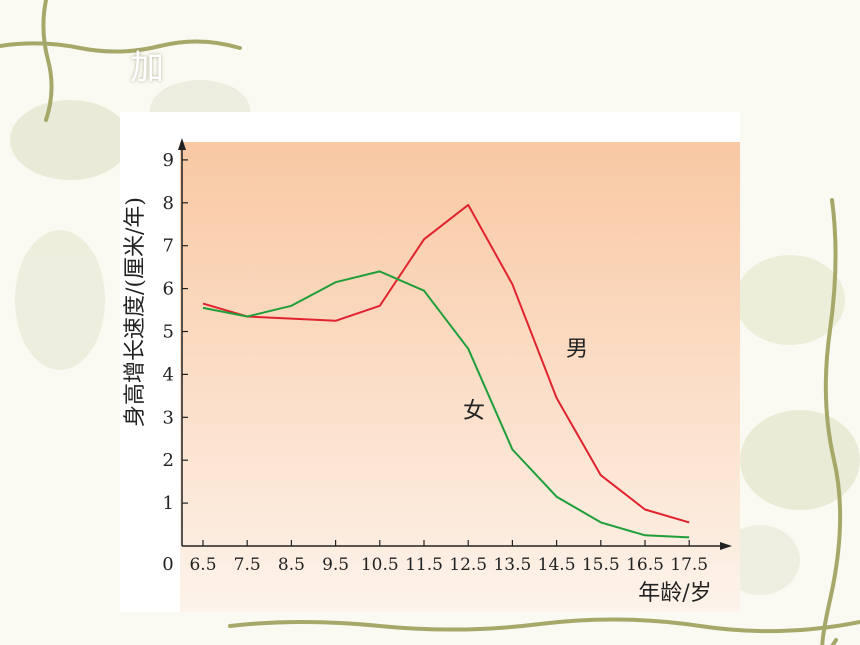 The height and width of the screenshot is (645, 860). Describe the element at coordinates (247, 565) in the screenshot. I see `x-tick-label: 7.5` at that location.